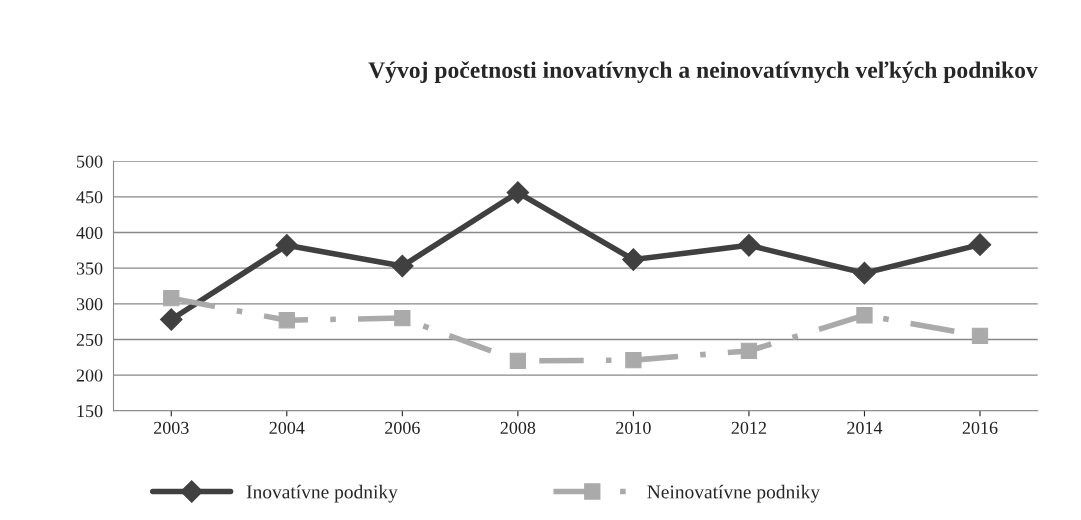 The height and width of the screenshot is (520, 1081). Describe the element at coordinates (322, 493) in the screenshot. I see `legend-label: Inovatívne podniky` at that location.